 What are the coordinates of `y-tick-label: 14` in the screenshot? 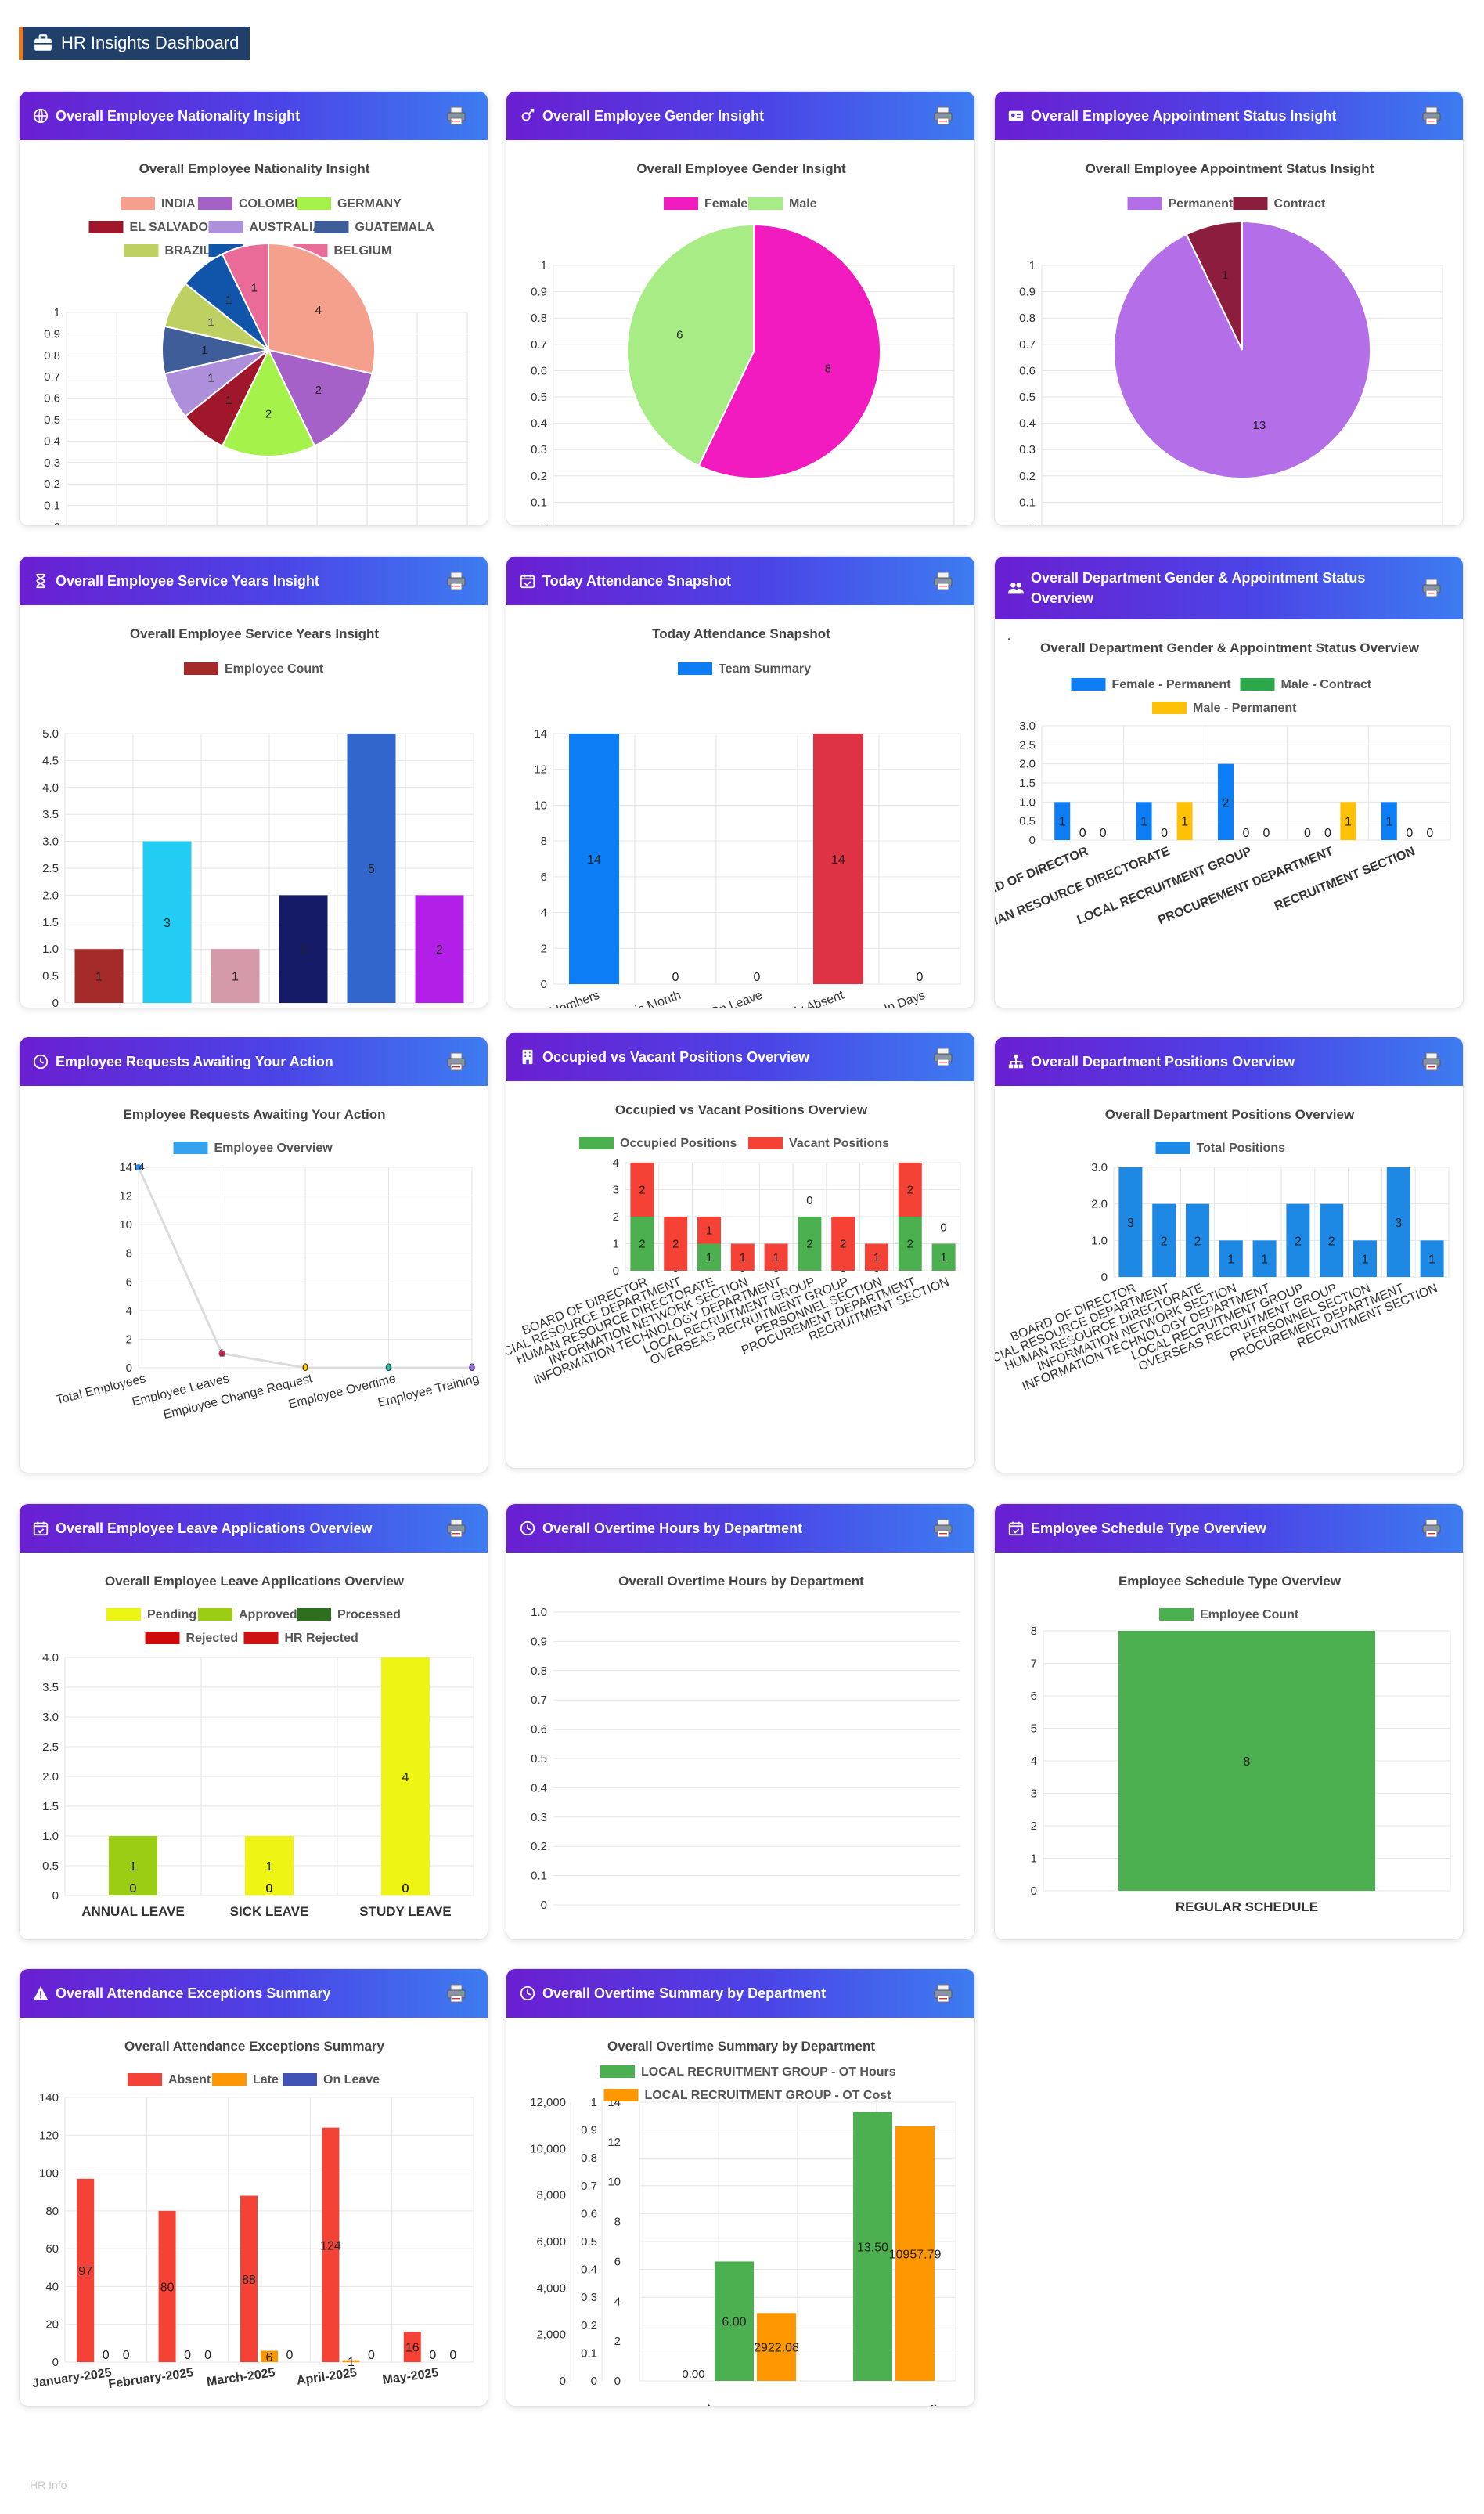 It's located at (125, 1167).